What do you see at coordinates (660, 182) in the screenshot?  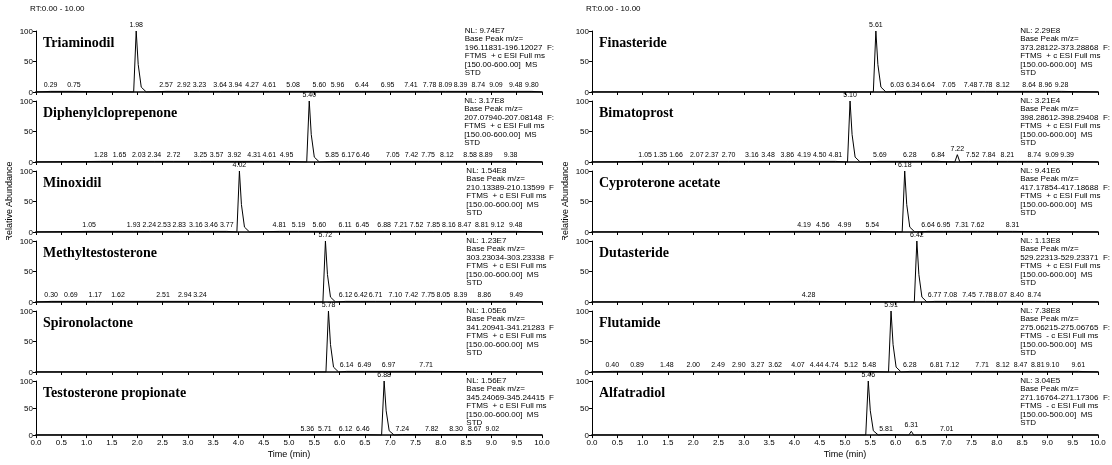 I see `chart-title: Cyproterone acetate` at bounding box center [660, 182].